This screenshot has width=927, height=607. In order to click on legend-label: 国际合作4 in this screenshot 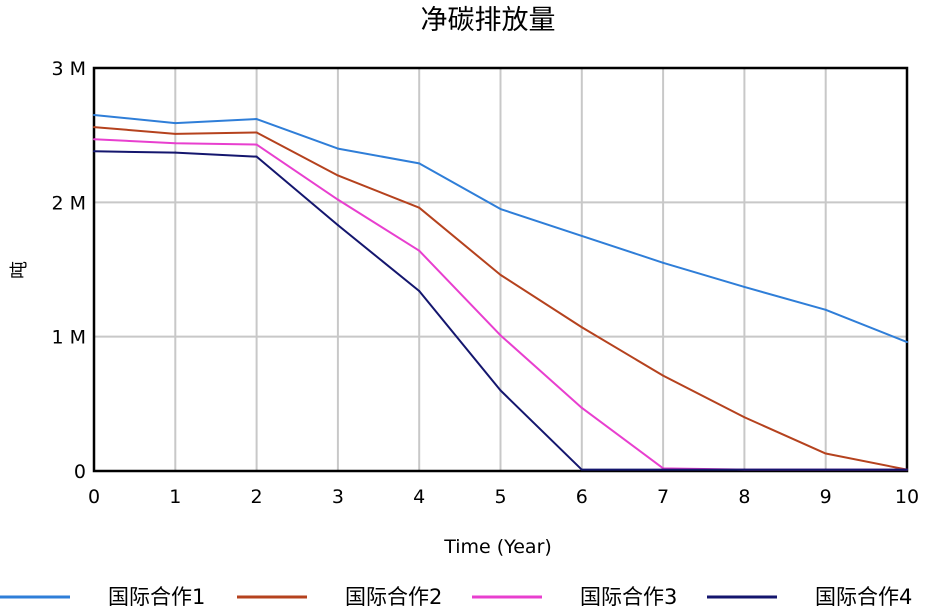, I will do `click(863, 596)`.